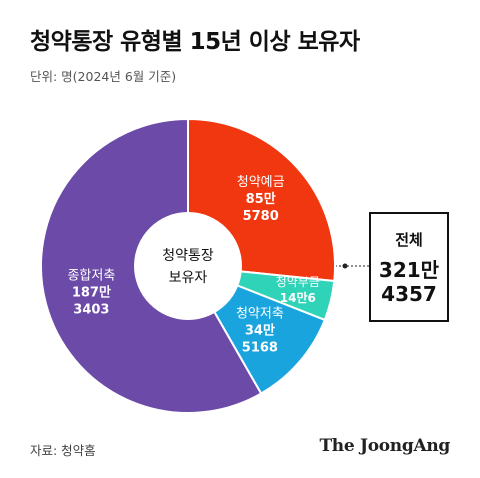 This screenshot has height=478, width=480. What do you see at coordinates (63, 450) in the screenshot?
I see `source-note: 자료: 청약홈` at bounding box center [63, 450].